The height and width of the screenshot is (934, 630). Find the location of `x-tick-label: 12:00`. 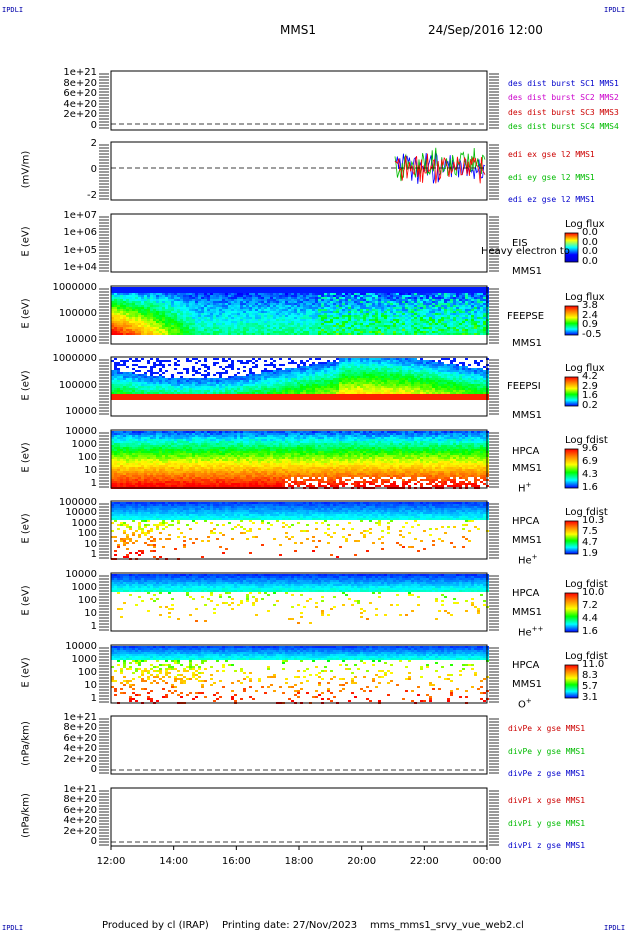

x-tick-label: 12:00 is located at coordinates (111, 861).